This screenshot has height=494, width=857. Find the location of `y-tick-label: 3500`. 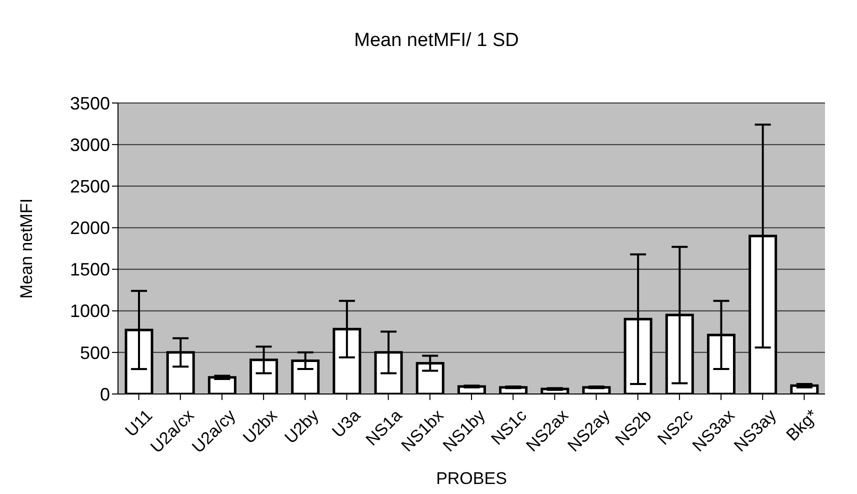

y-tick-label: 3500 is located at coordinates (90, 103).